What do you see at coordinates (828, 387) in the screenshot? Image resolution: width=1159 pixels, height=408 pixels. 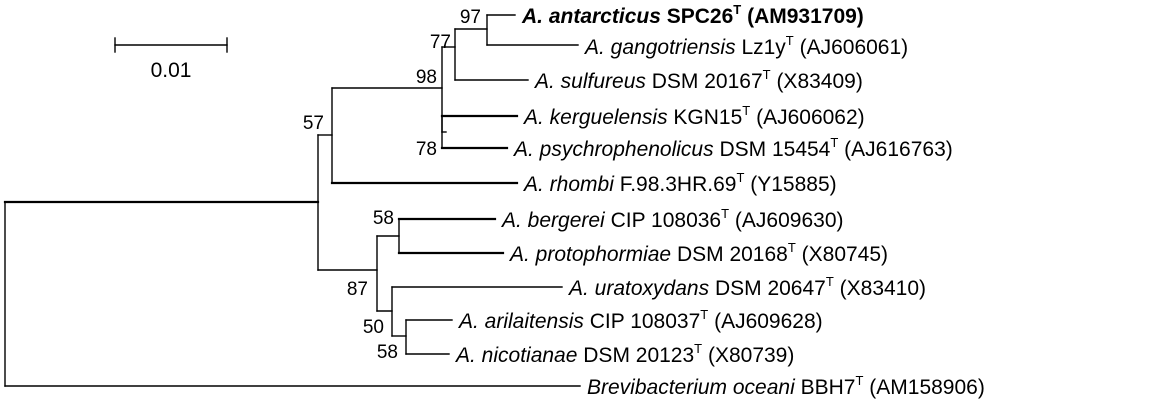 I see `taxon-strain: BBH7` at bounding box center [828, 387].